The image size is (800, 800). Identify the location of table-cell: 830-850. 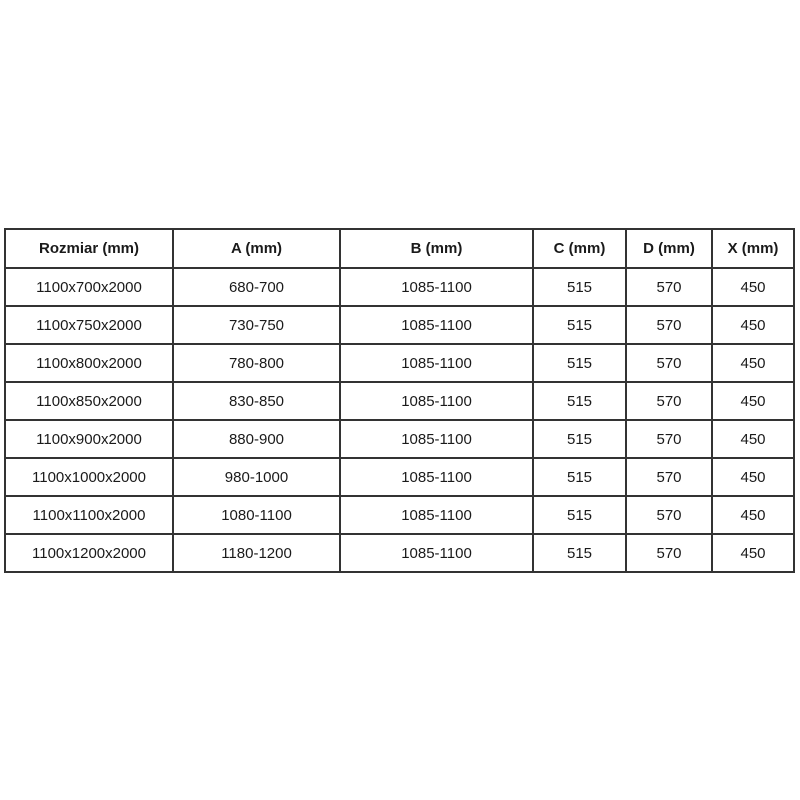
(256, 401).